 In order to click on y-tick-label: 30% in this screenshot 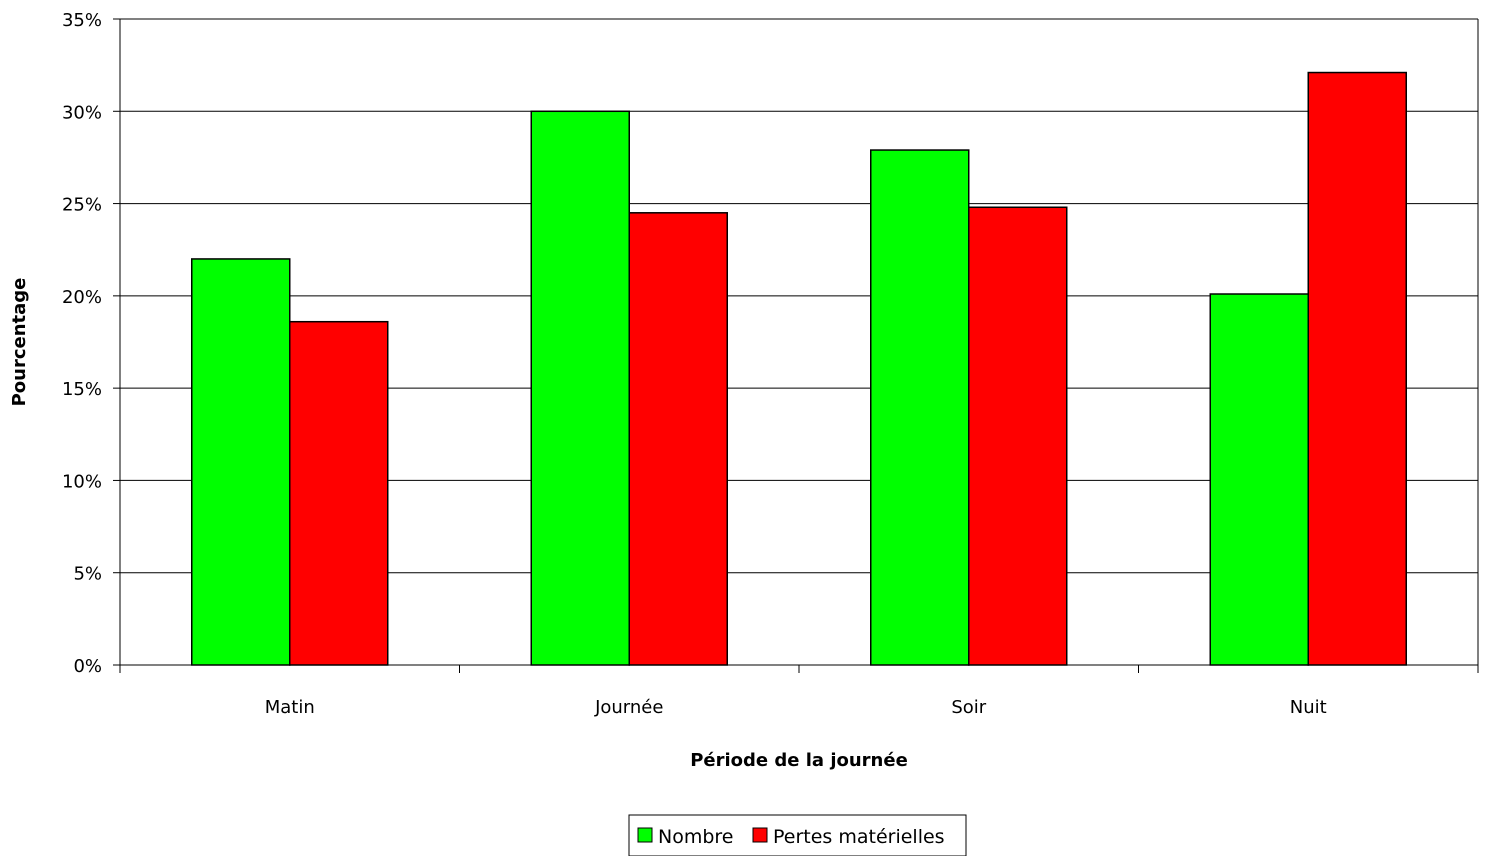, I will do `click(82, 112)`.